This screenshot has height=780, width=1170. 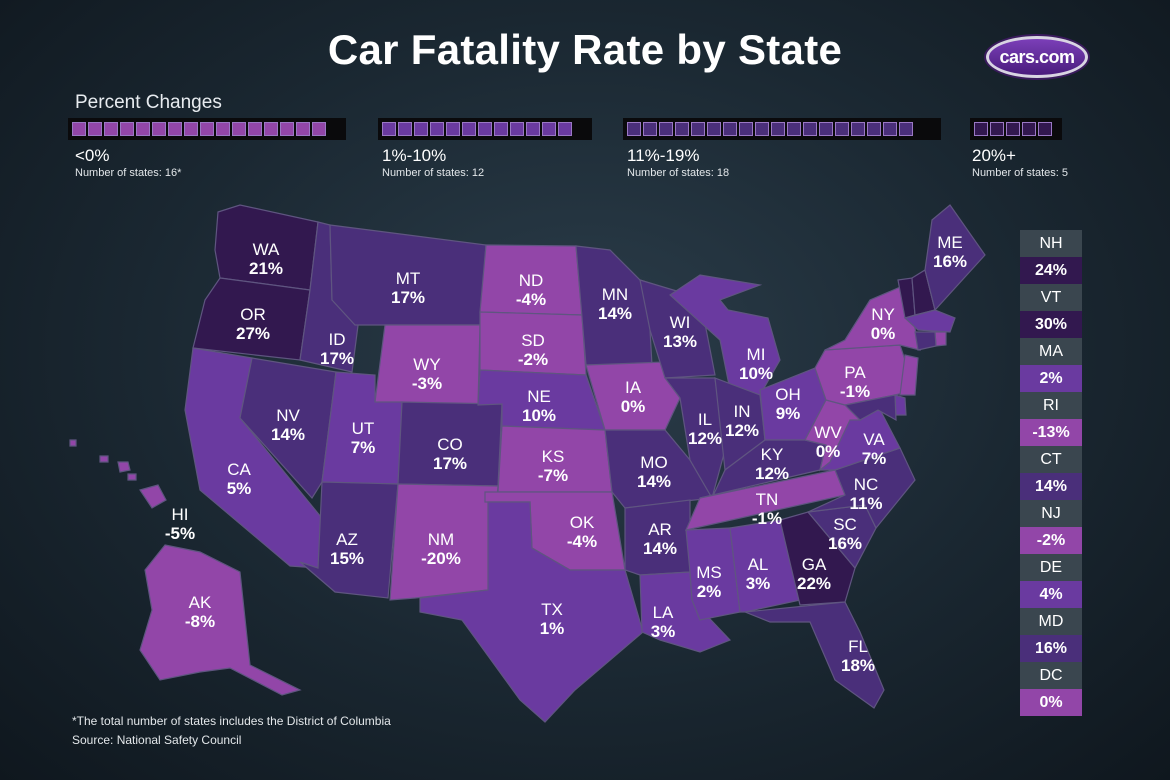 I want to click on state-label-wy: WY, so click(x=426, y=364).